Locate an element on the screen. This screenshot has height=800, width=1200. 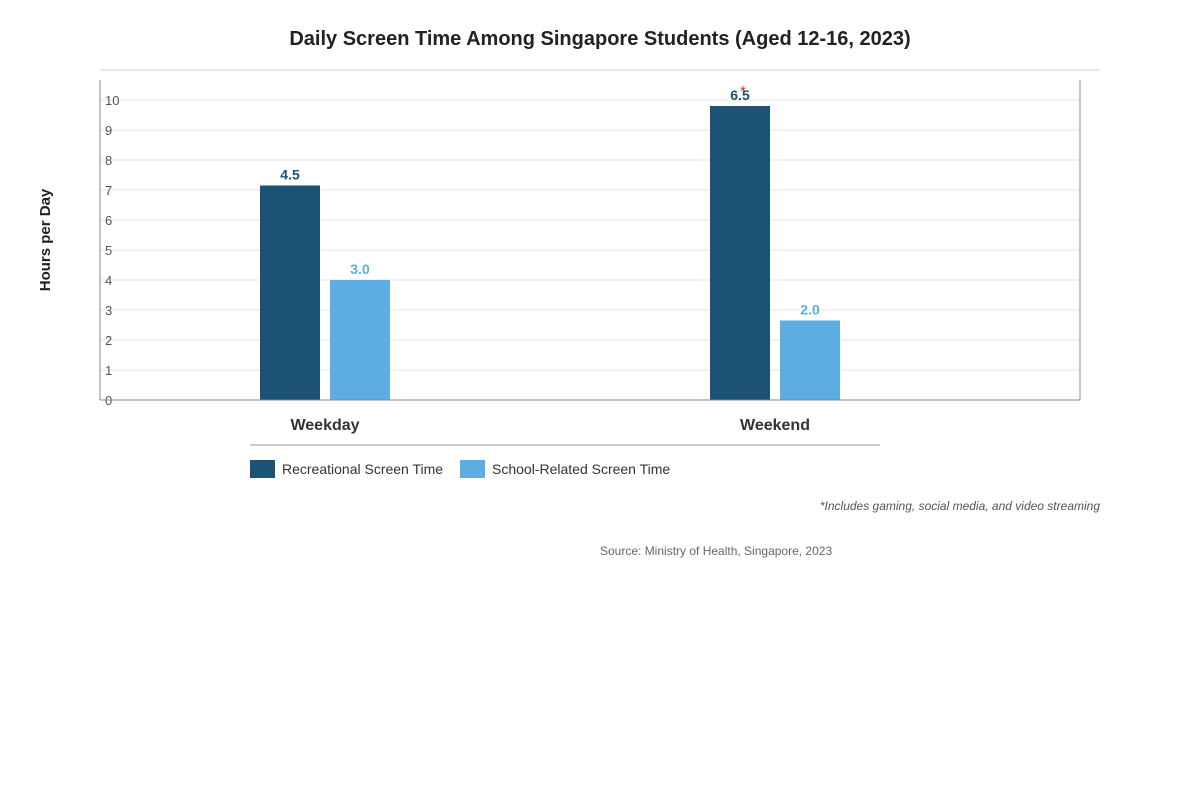
y-tick-label: 9 is located at coordinates (108, 130).